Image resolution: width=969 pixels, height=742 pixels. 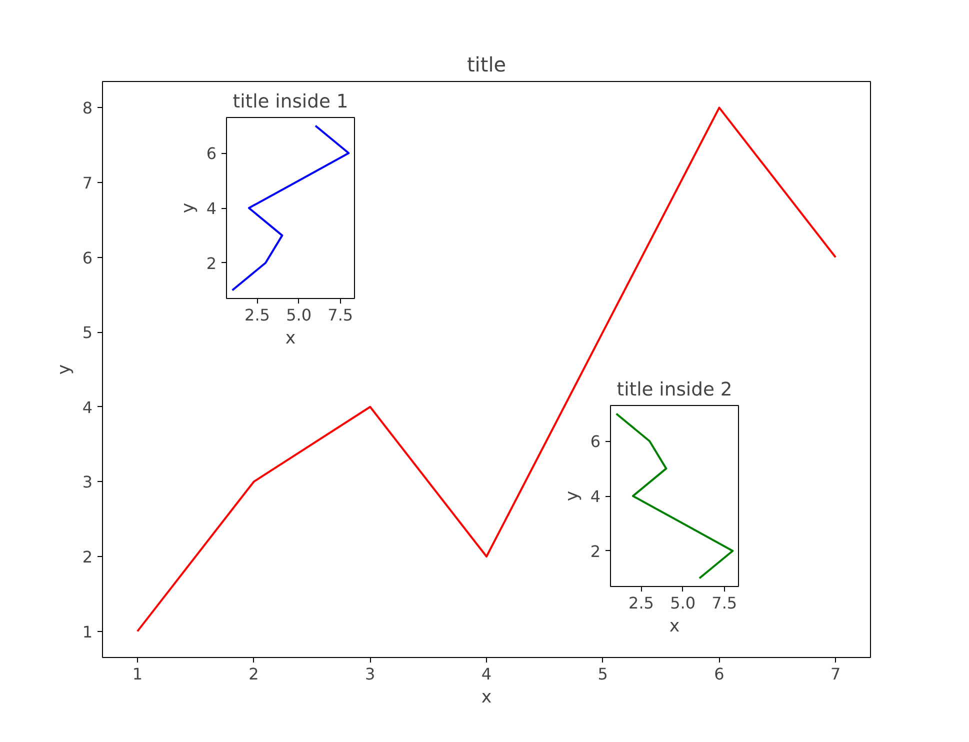 What do you see at coordinates (253, 674) in the screenshot?
I see `x-tick-label: 2` at bounding box center [253, 674].